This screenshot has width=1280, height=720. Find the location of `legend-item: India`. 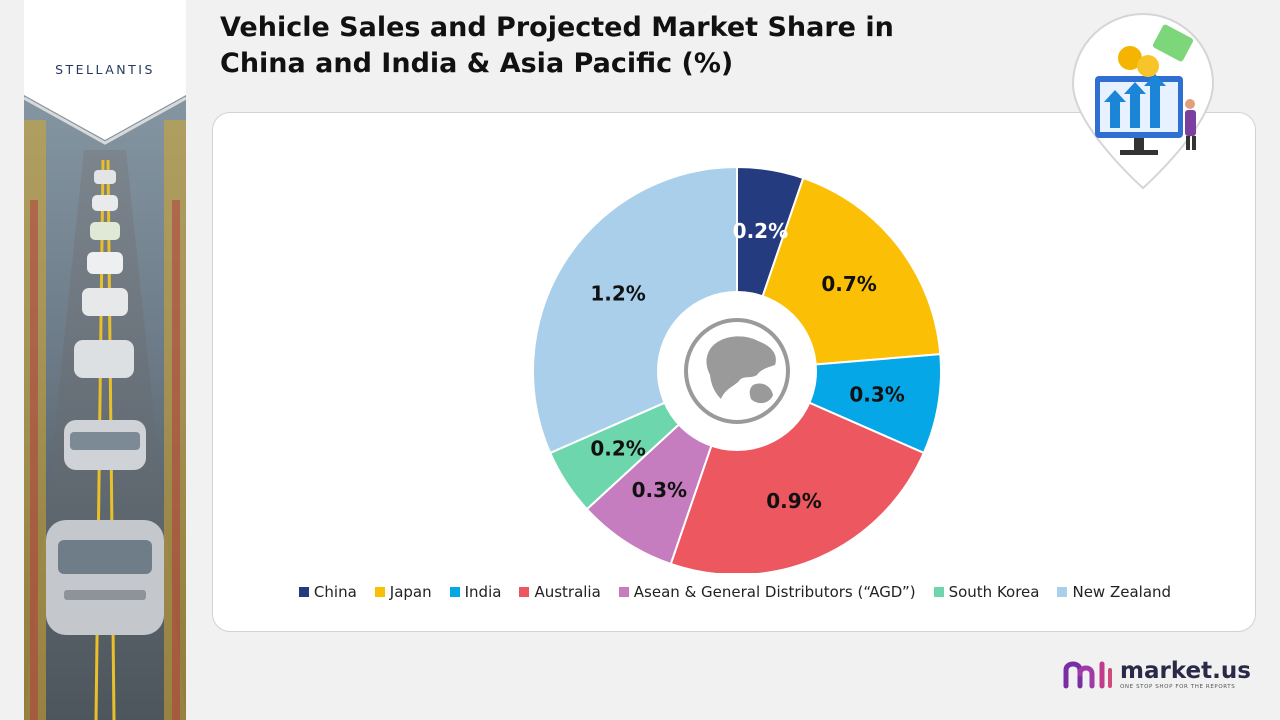

legend-item: India is located at coordinates (475, 592).